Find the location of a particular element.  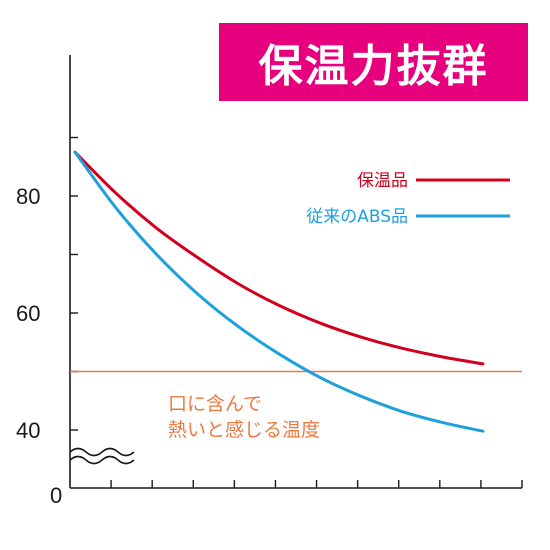

legend-label: 従来のABS品 is located at coordinates (357, 217).